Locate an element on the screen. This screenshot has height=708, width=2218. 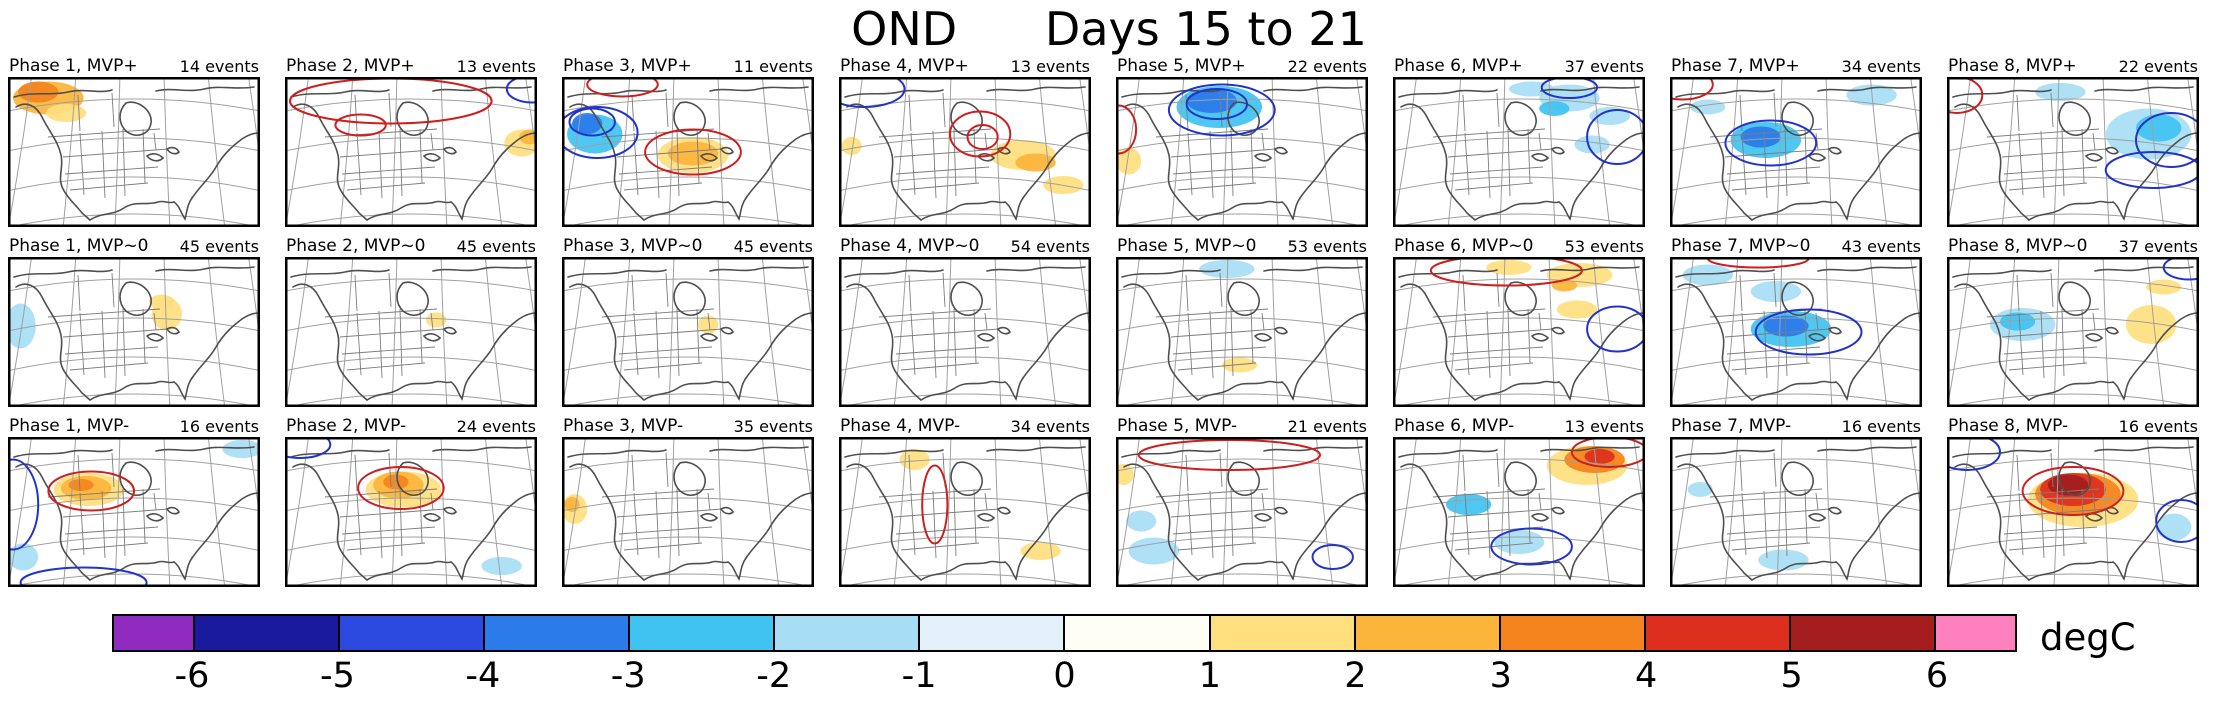
map-panel: Phase 4, MVP~0 54 events is located at coordinates (965, 321).